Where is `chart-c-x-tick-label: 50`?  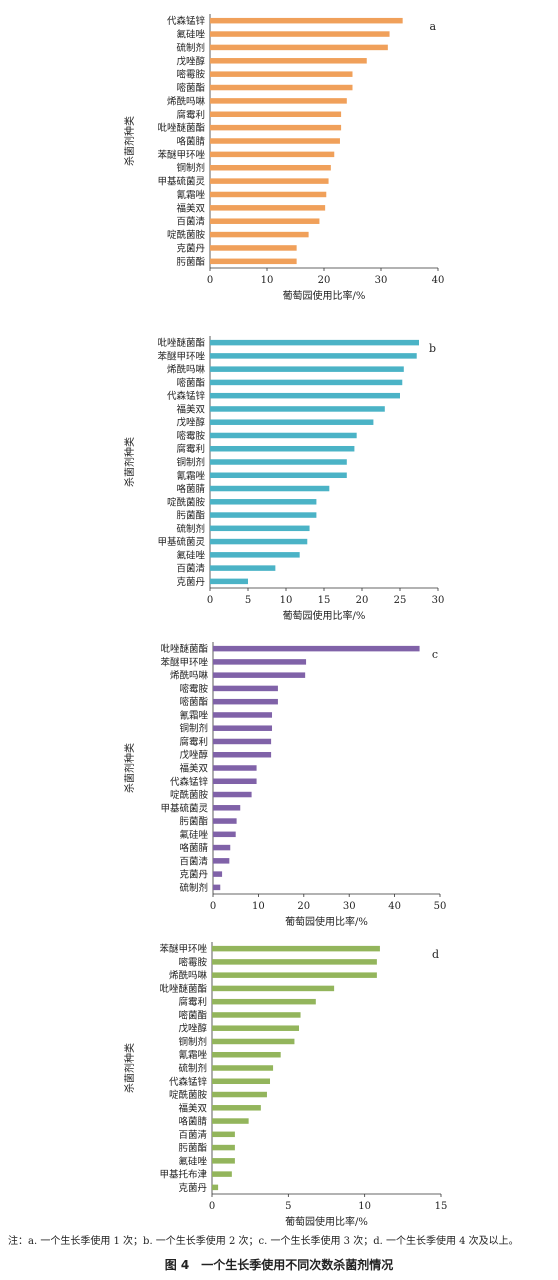 chart-c-x-tick-label: 50 is located at coordinates (440, 906).